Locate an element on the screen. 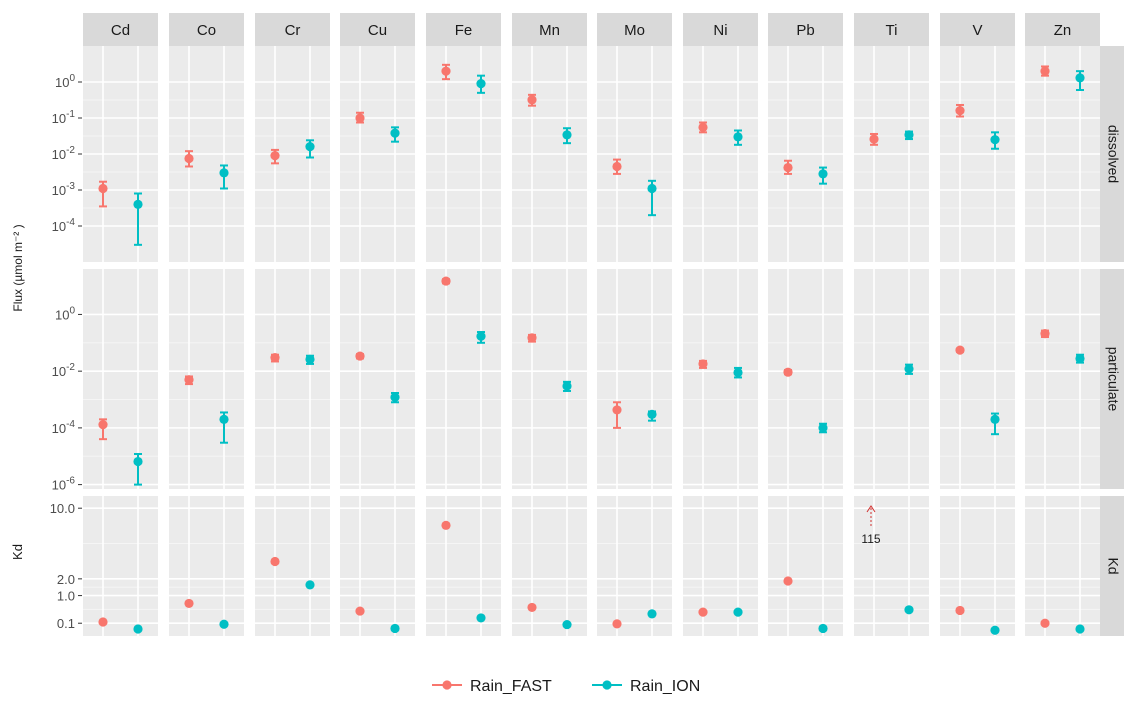 This screenshot has width=1124, height=701. y-tick-exponent: -4 is located at coordinates (70, 222).